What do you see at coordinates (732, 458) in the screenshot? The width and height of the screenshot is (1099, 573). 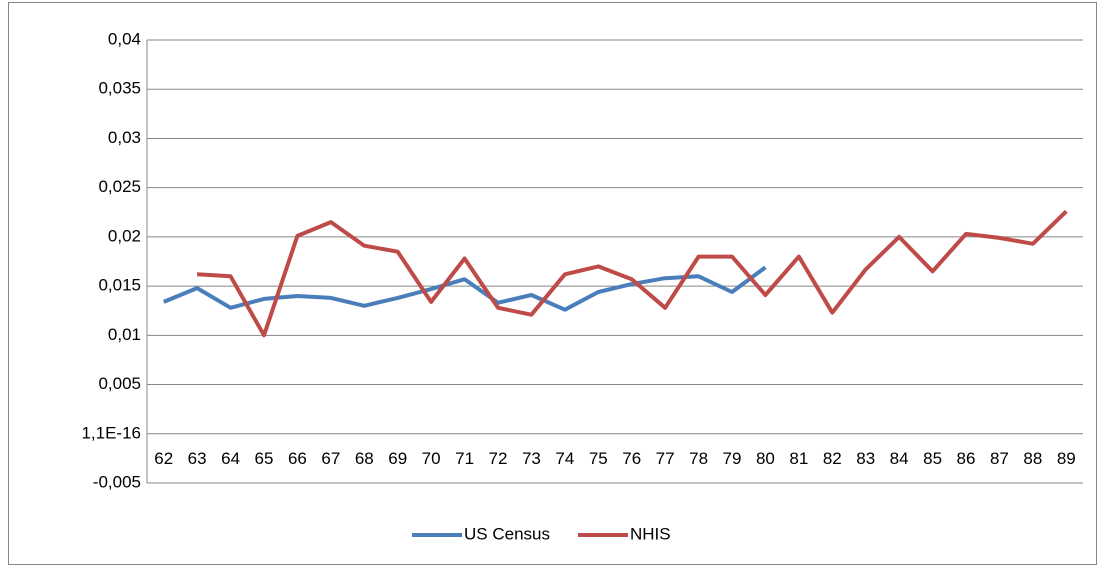 I see `x-tick-label: 79` at bounding box center [732, 458].